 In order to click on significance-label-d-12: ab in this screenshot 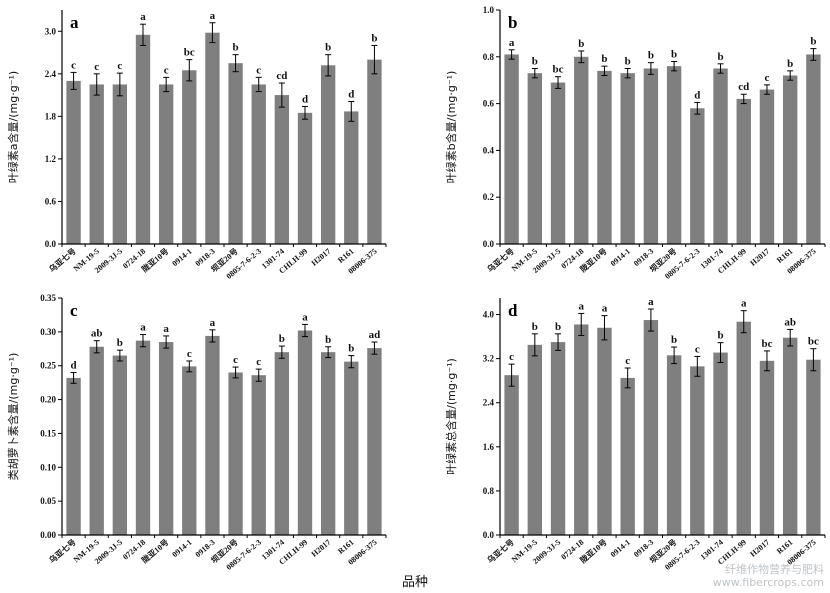, I will do `click(790, 322)`.